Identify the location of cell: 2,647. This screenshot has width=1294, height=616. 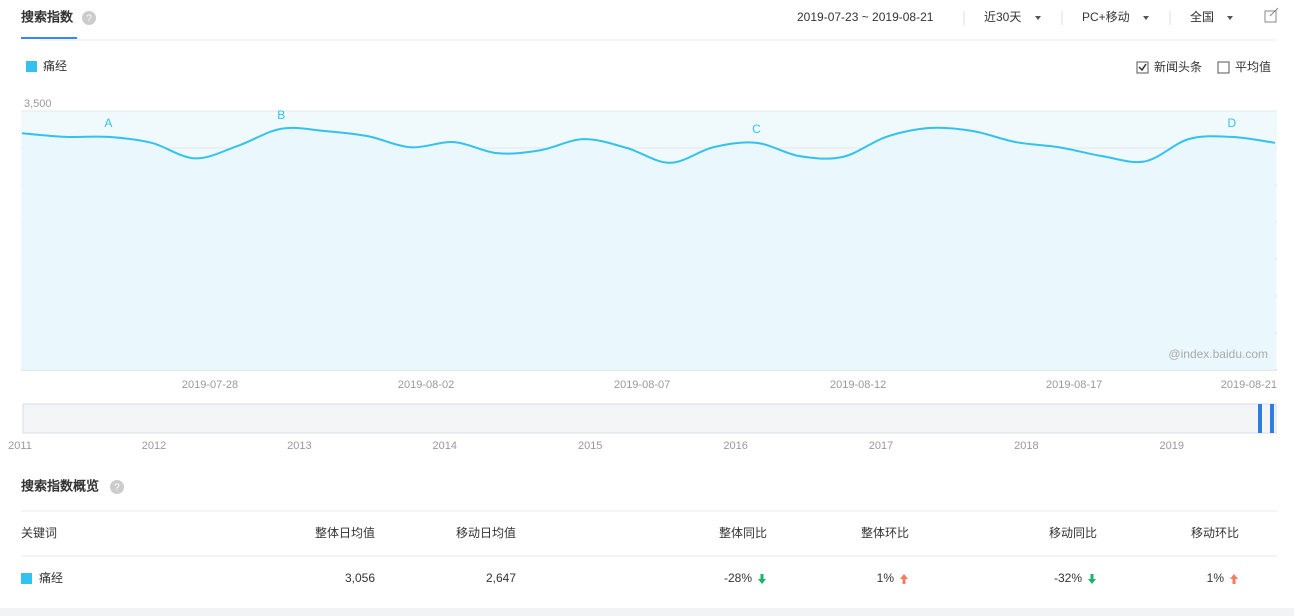
(501, 578).